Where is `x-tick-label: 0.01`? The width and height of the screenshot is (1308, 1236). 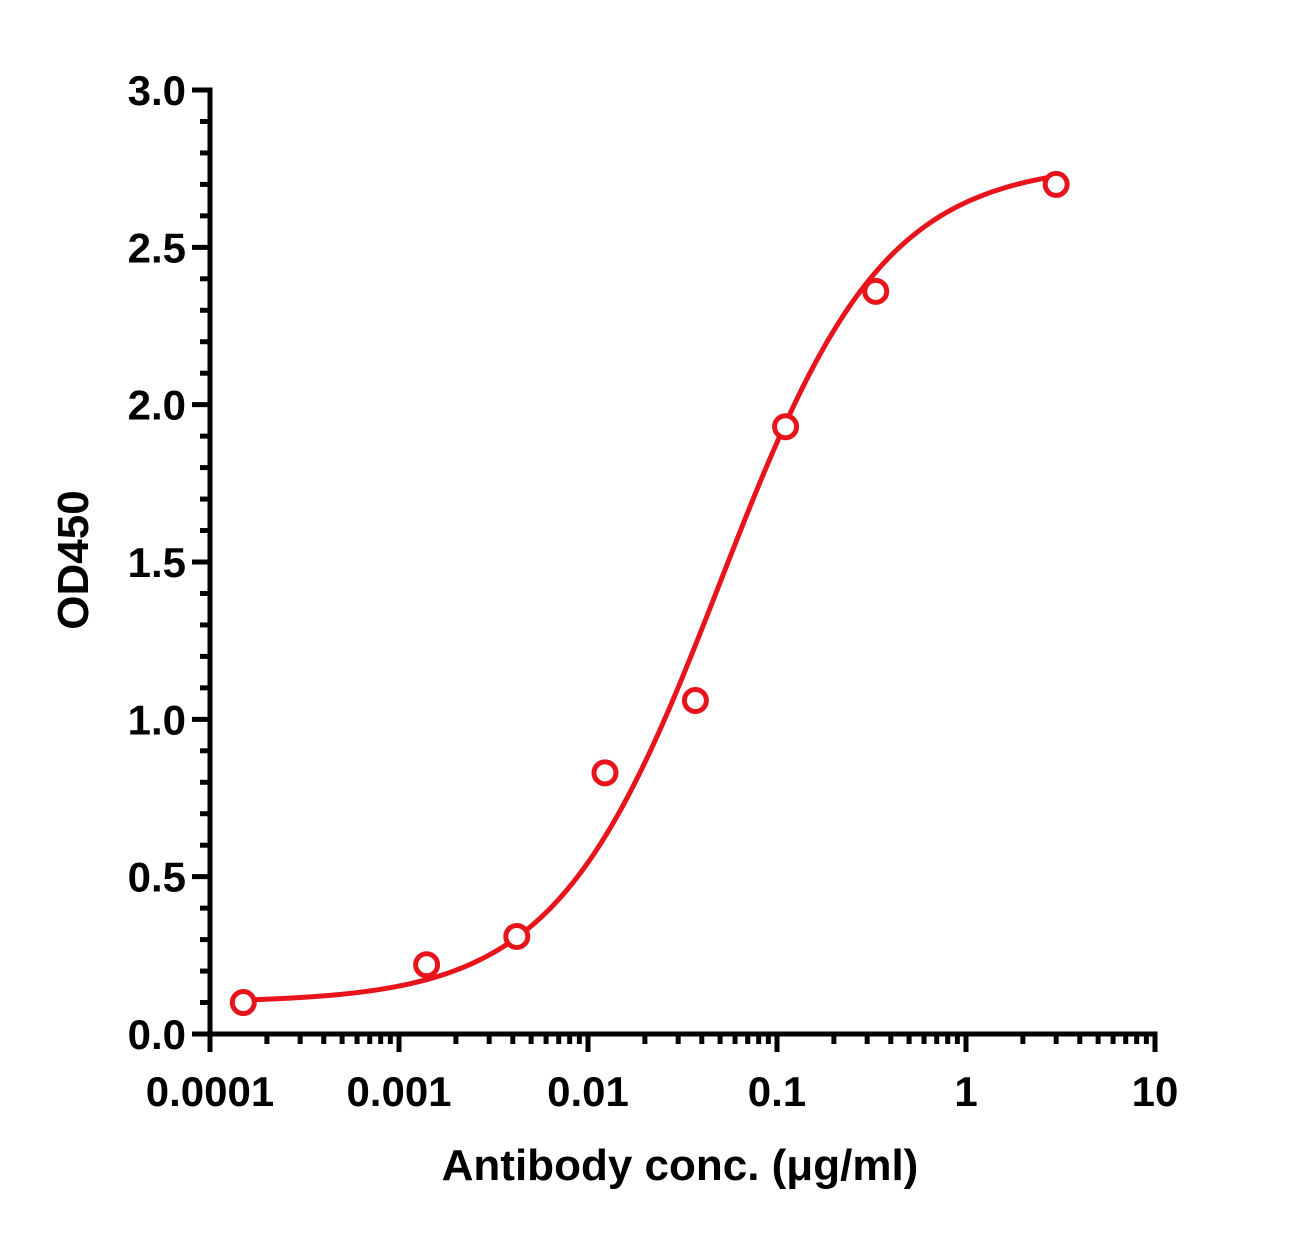
x-tick-label: 0.01 is located at coordinates (588, 1091).